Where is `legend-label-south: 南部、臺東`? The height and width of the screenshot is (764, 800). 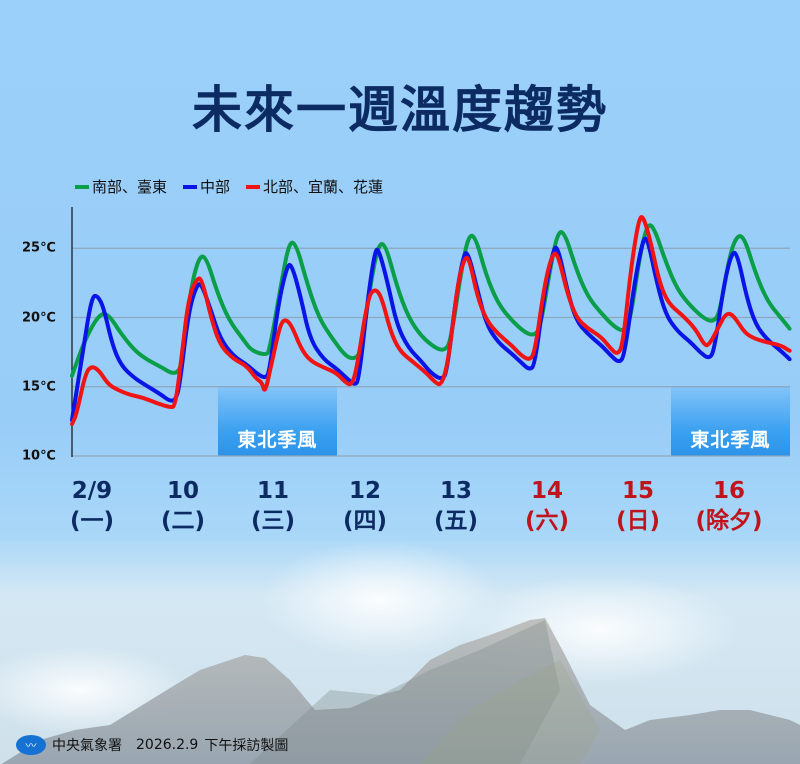
legend-label-south: 南部、臺東 is located at coordinates (130, 187).